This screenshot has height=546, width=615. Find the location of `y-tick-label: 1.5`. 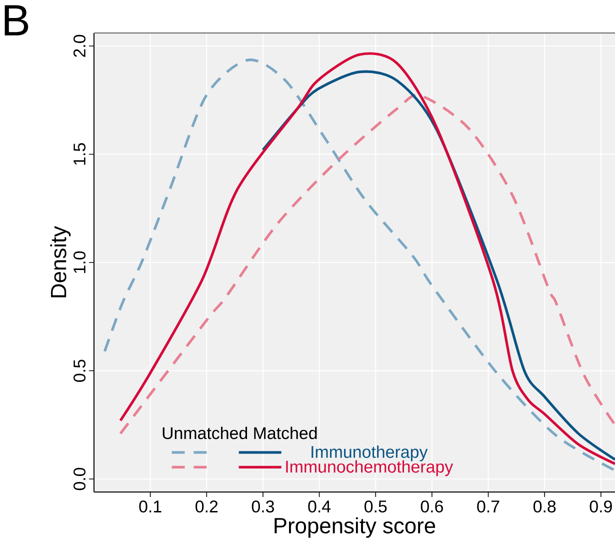

y-tick-label: 1.5 is located at coordinates (80, 154).